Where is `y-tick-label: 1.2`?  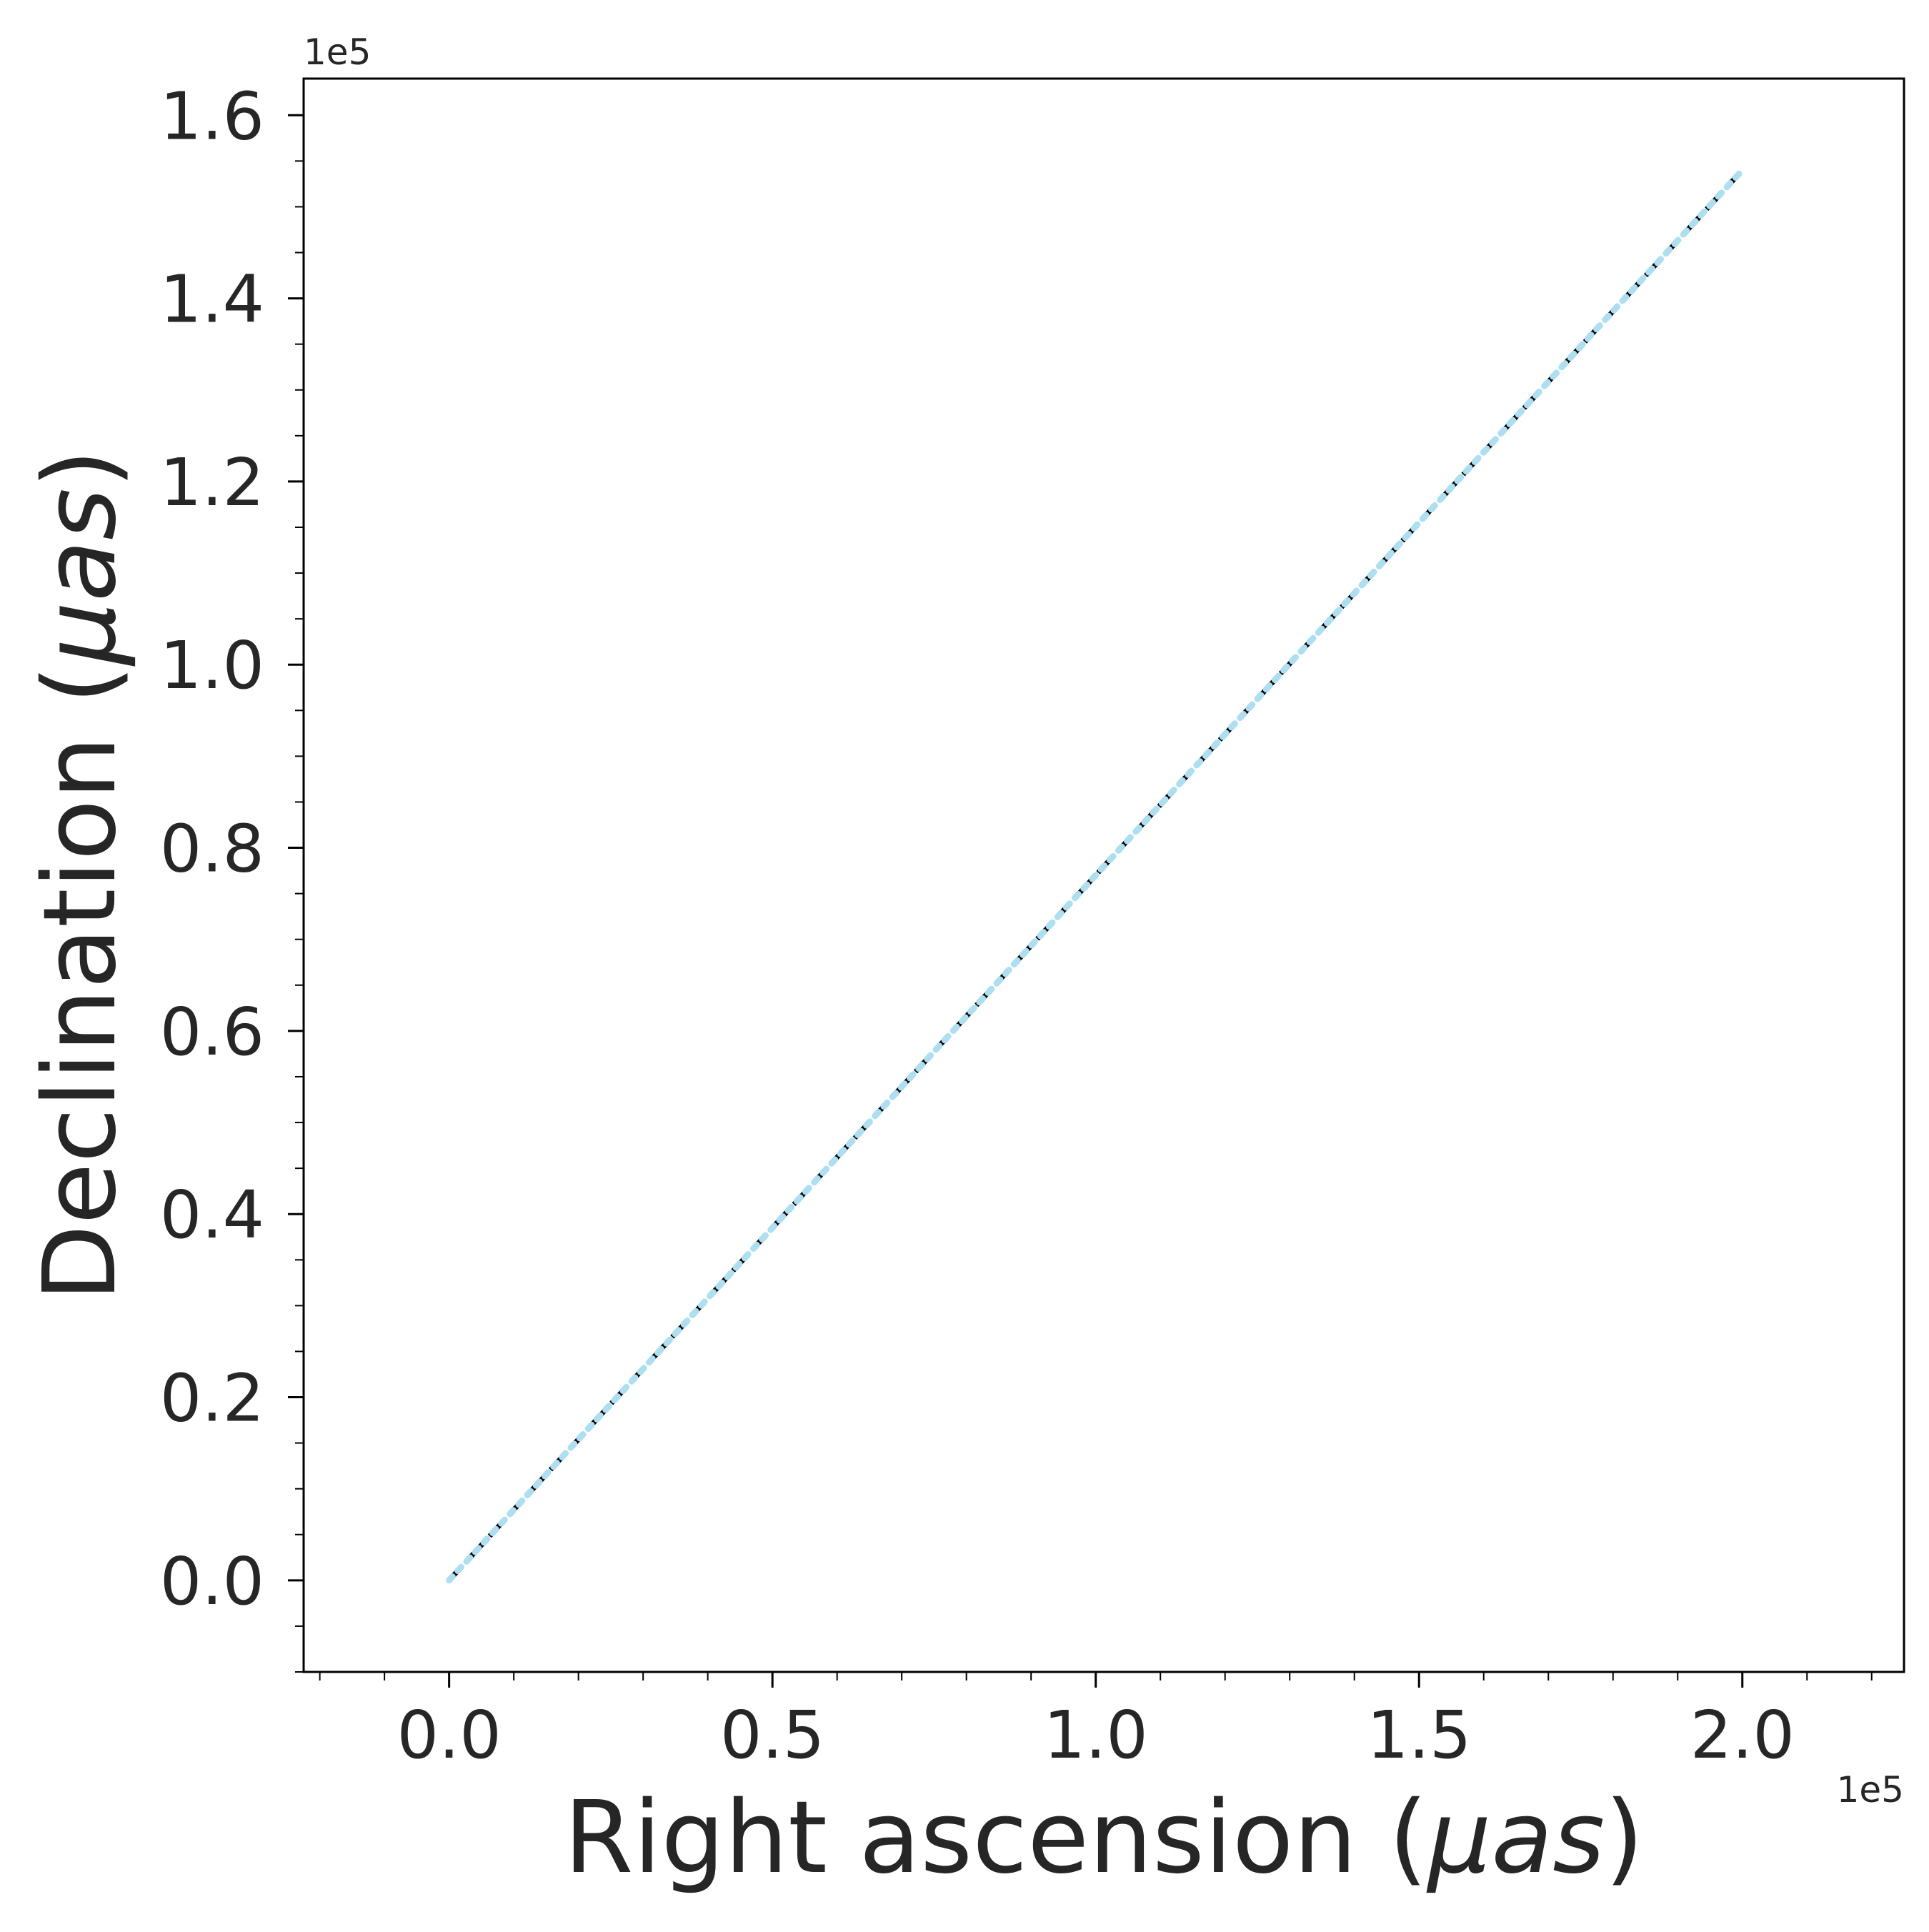 y-tick-label: 1.2 is located at coordinates (212, 482).